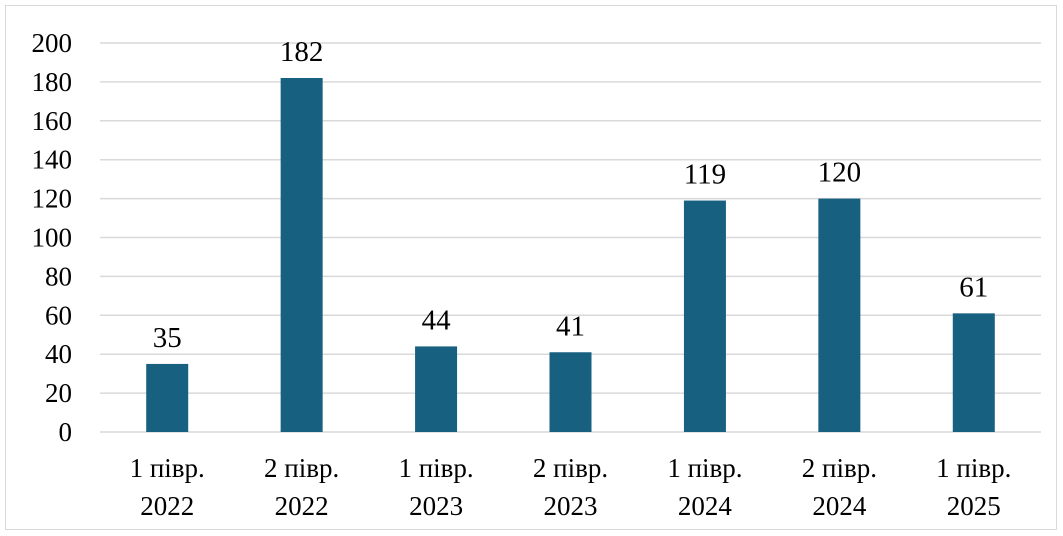 This screenshot has height=536, width=1063. I want to click on data-label: 44, so click(437, 320).